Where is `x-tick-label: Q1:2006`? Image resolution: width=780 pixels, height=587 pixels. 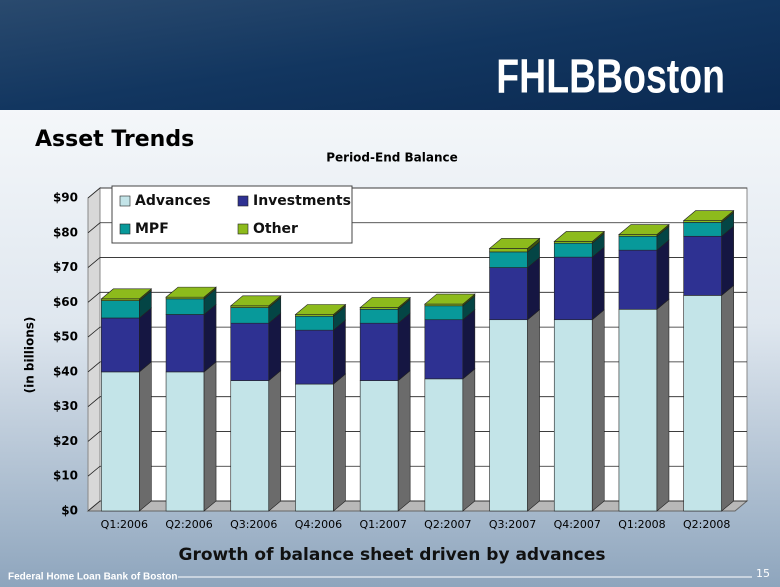 x-tick-label: Q1:2006 is located at coordinates (124, 524).